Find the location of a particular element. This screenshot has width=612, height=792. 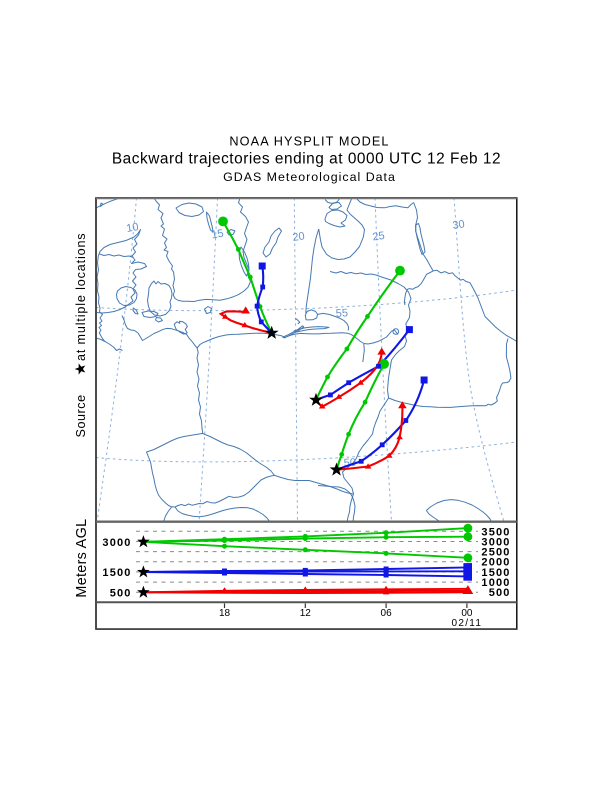

svg-text: 1000 is located at coordinates (495, 583).